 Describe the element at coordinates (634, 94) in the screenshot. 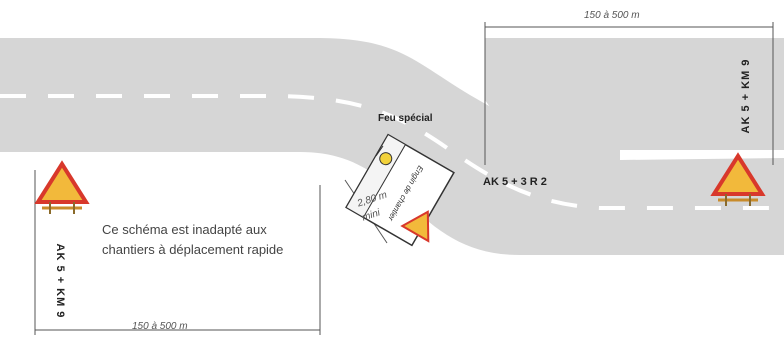

I see `road-surface-right` at that location.